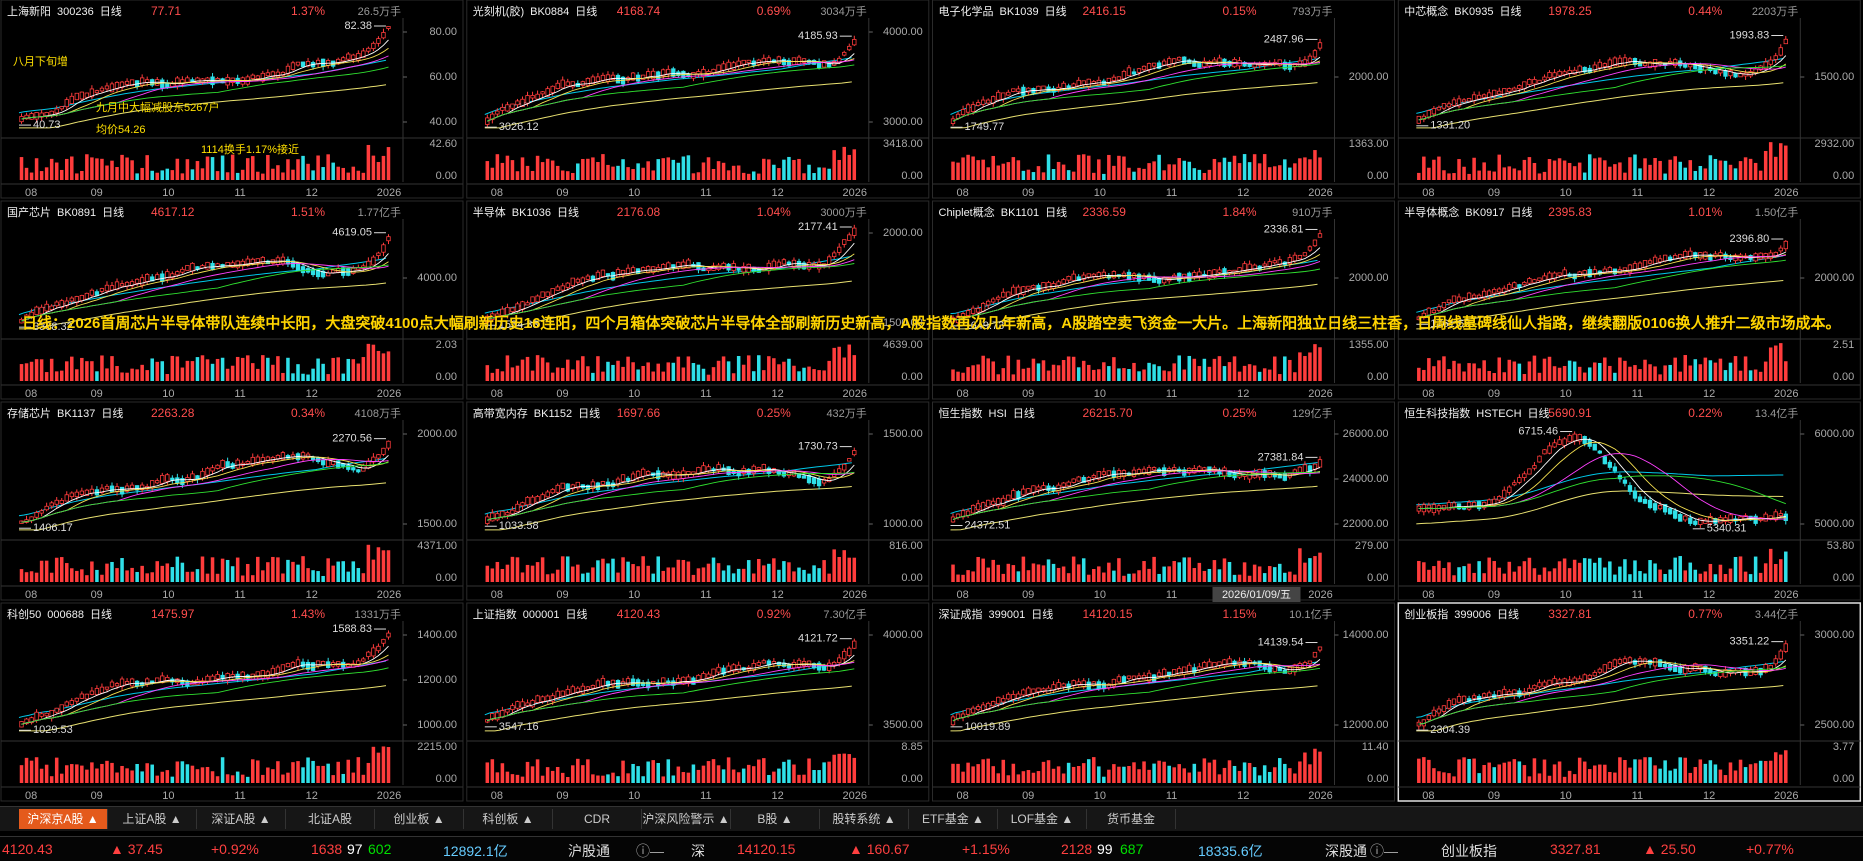  Describe the element at coordinates (597, 819) in the screenshot. I see `tab: CDR` at that location.